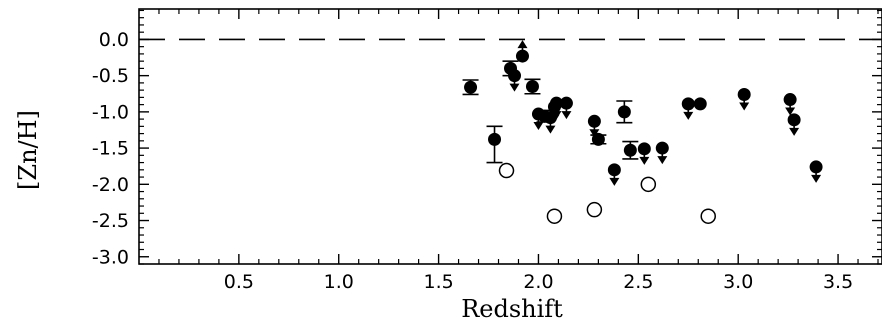 This screenshot has width=882, height=324. What do you see at coordinates (239, 282) in the screenshot?
I see `x-tick-label: 0.5` at bounding box center [239, 282].